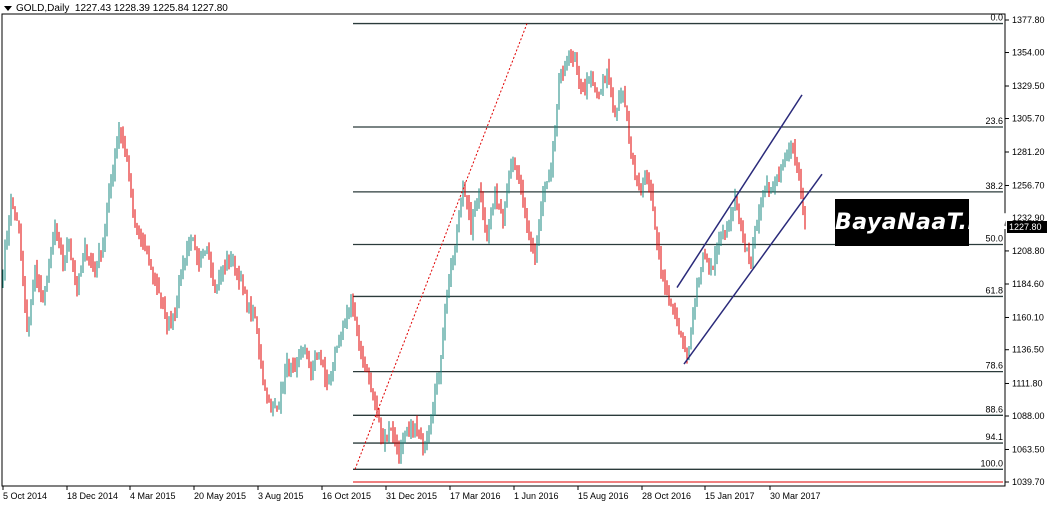 This screenshot has width=1049, height=508. Describe the element at coordinates (1028, 86) in the screenshot. I see `y-tick-label: 1329.50` at that location.